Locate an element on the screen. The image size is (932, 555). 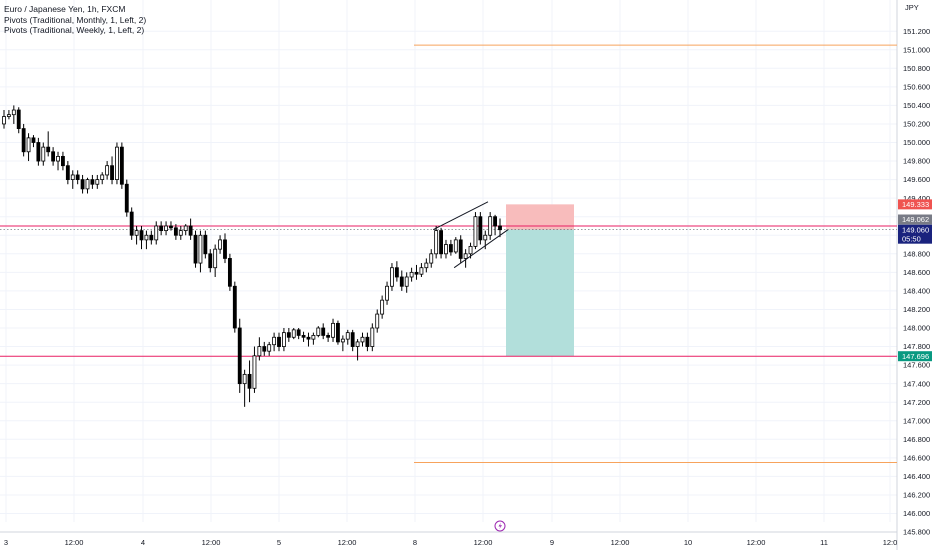
stop-loss-zone is located at coordinates (540, 217).